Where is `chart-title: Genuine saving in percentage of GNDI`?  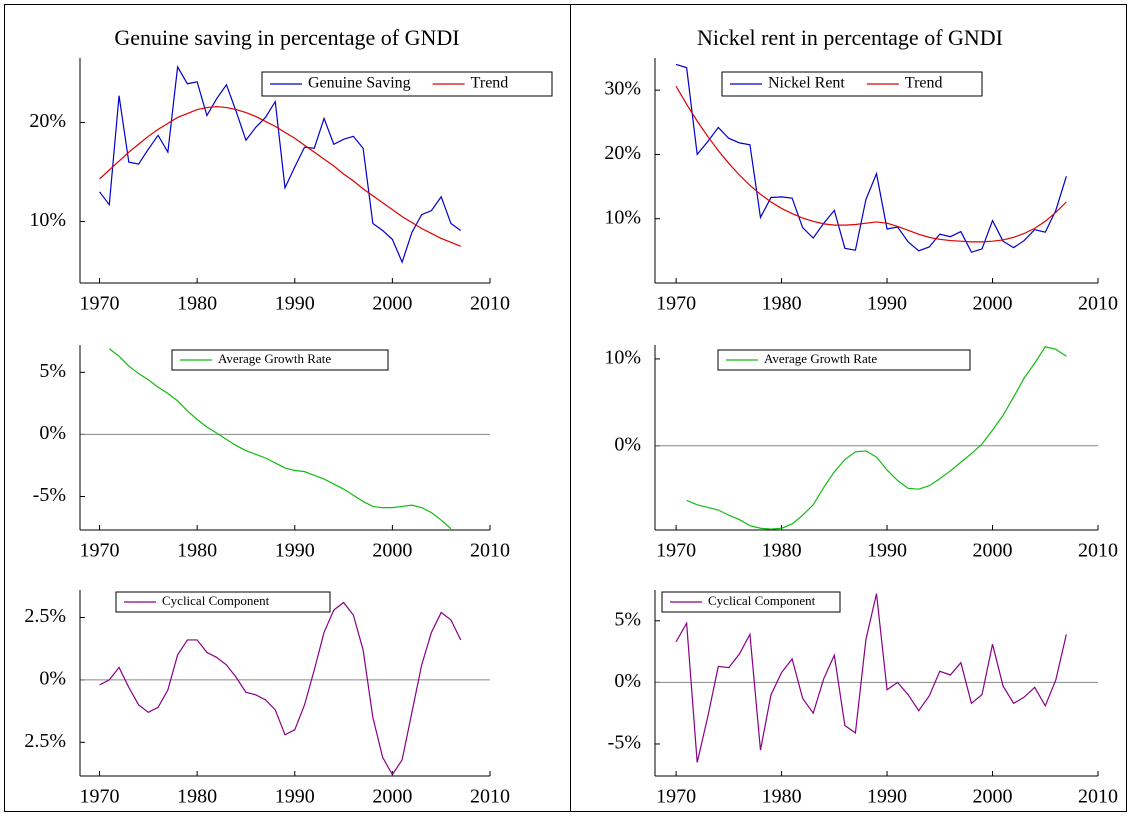 chart-title: Genuine saving in percentage of GNDI is located at coordinates (286, 37).